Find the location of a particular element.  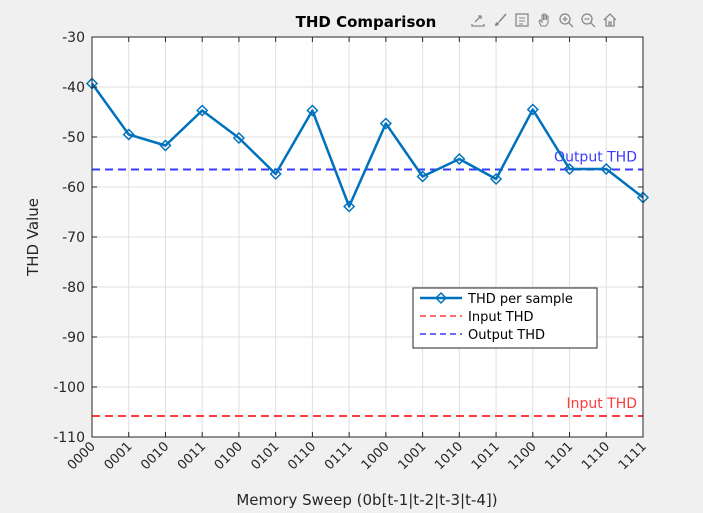

x-tick-label: 1000 is located at coordinates (376, 456).